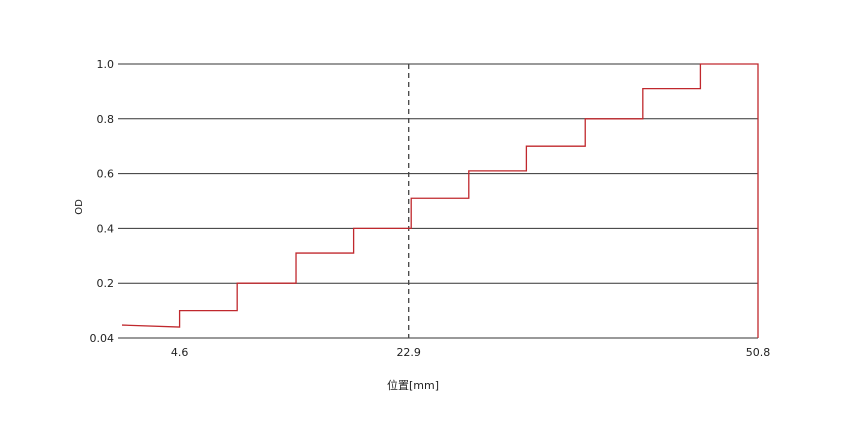 This screenshot has height=447, width=845. I want to click on y-tick-labels: 0.04 0.2 0.4 0.6 0.8 1.0, so click(102, 201).